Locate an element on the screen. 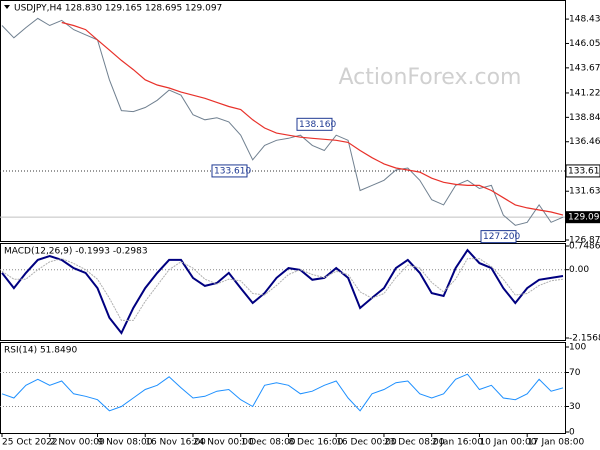 This screenshot has width=600, height=450. level-label-box is located at coordinates (582, 171).